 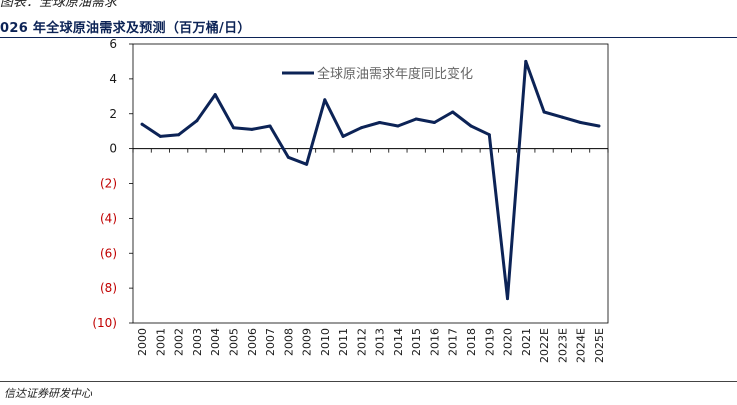 What do you see at coordinates (104, 323) in the screenshot?
I see `y-tick-label: (10)` at bounding box center [104, 323].